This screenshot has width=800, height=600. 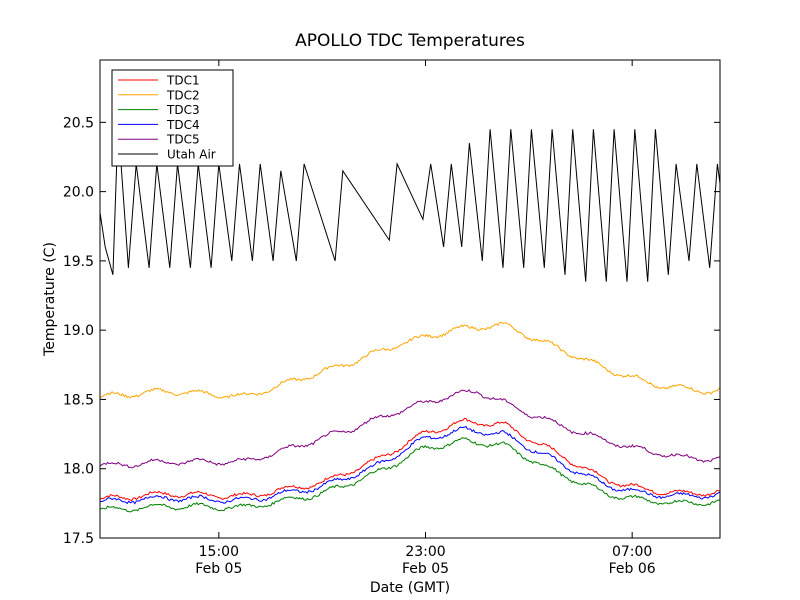 I want to click on legend-label: TDC2, so click(x=183, y=95).